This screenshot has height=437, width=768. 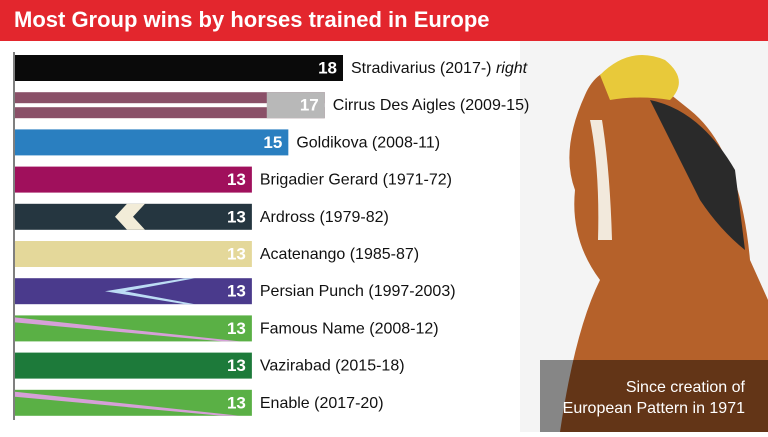 I want to click on category-label: Enable (2017-20), so click(x=322, y=403).